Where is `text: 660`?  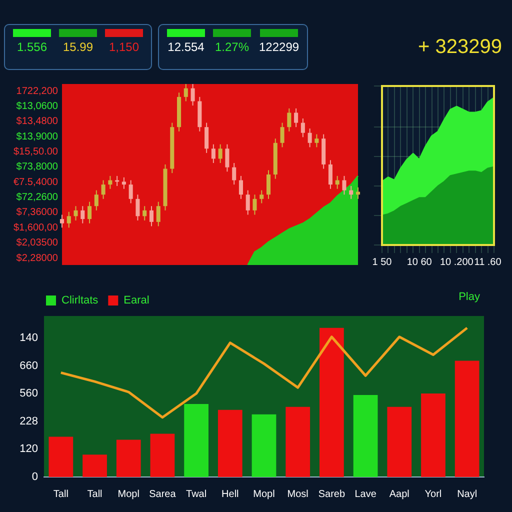 text: 660 is located at coordinates (29, 366).